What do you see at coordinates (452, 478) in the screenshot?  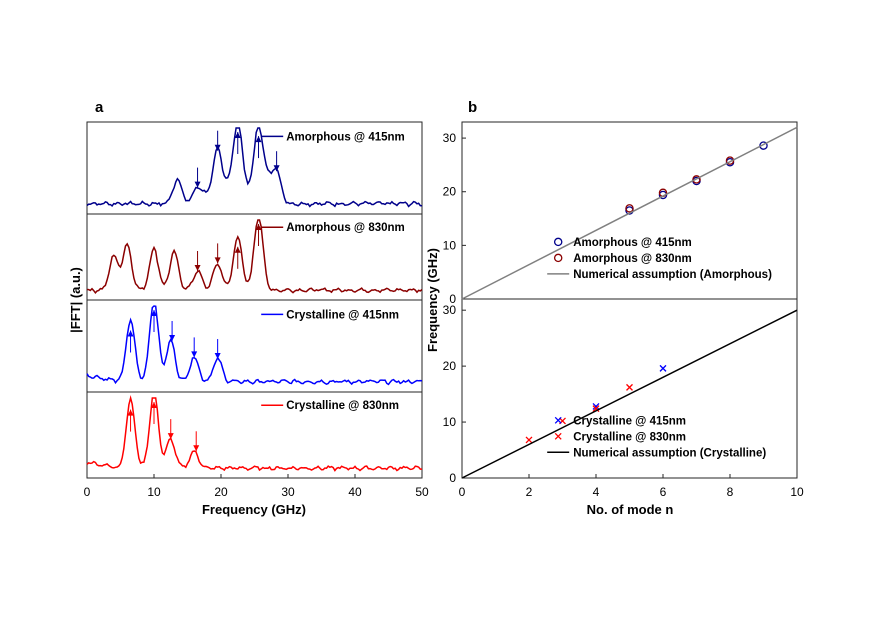 I see `panel-b-ytick-label: 0` at bounding box center [452, 478].